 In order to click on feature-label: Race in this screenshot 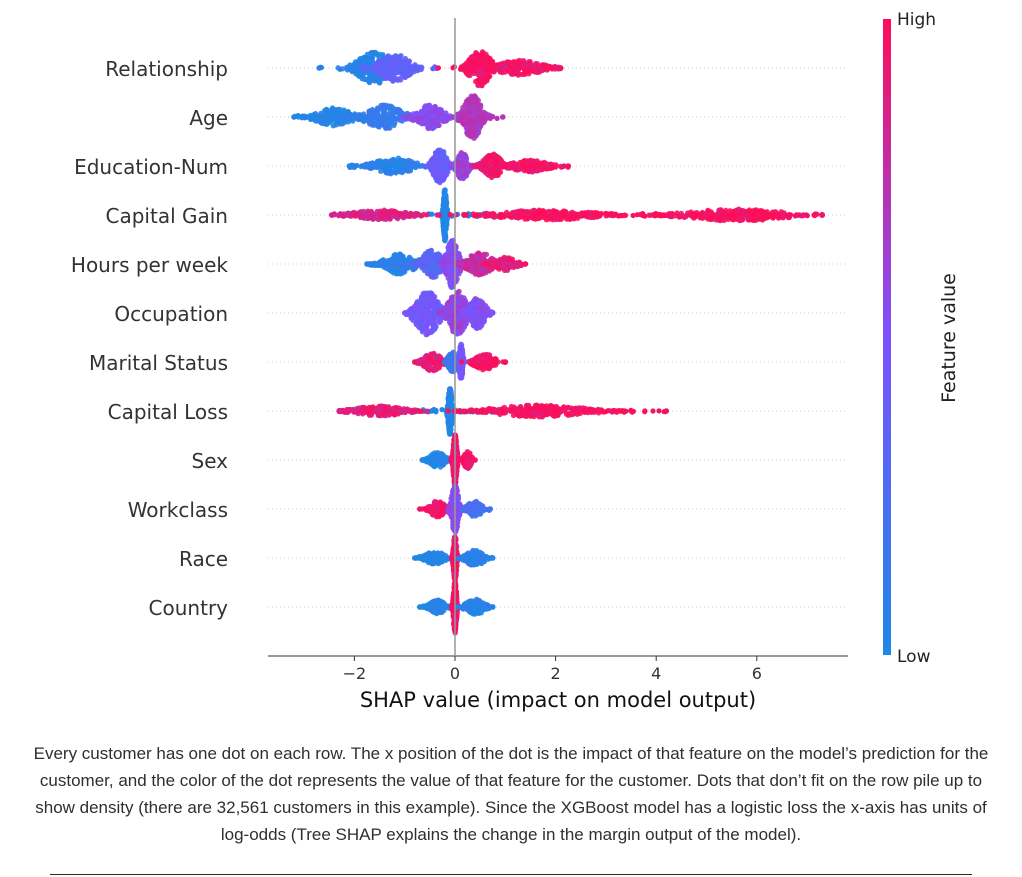, I will do `click(203, 559)`.